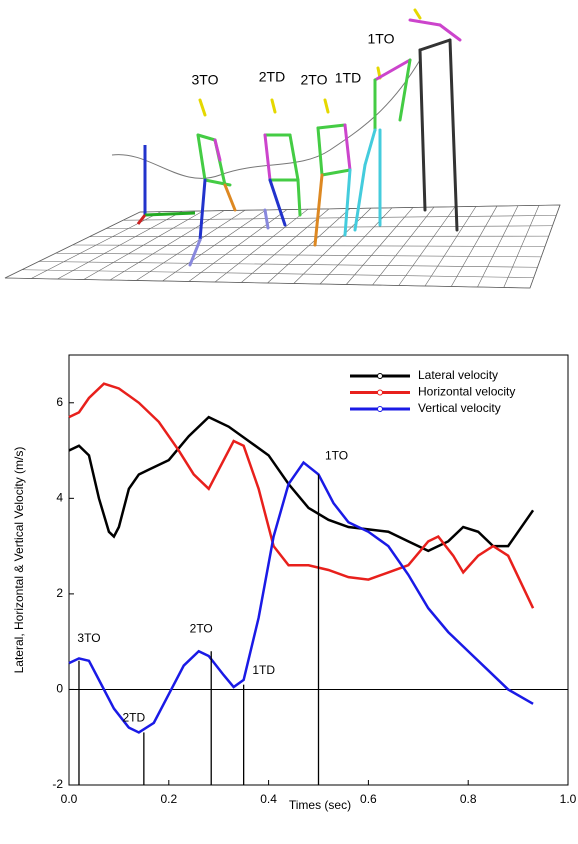 This screenshot has width=578, height=844. What do you see at coordinates (314, 80) in the screenshot?
I see `phase-label: 2TO` at bounding box center [314, 80].